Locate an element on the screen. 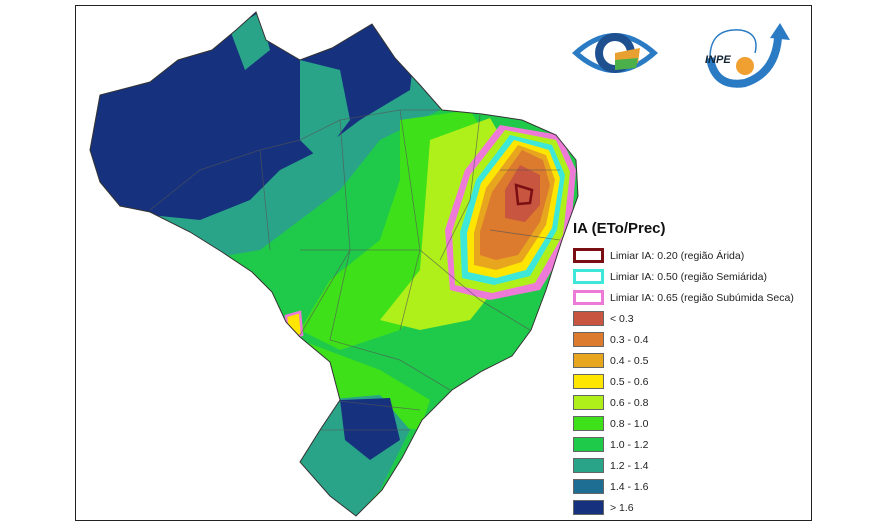 This screenshot has height=531, width=888. legend-threshold-item: Limiar IA: 0.20 (região Árida) is located at coordinates (683, 255).